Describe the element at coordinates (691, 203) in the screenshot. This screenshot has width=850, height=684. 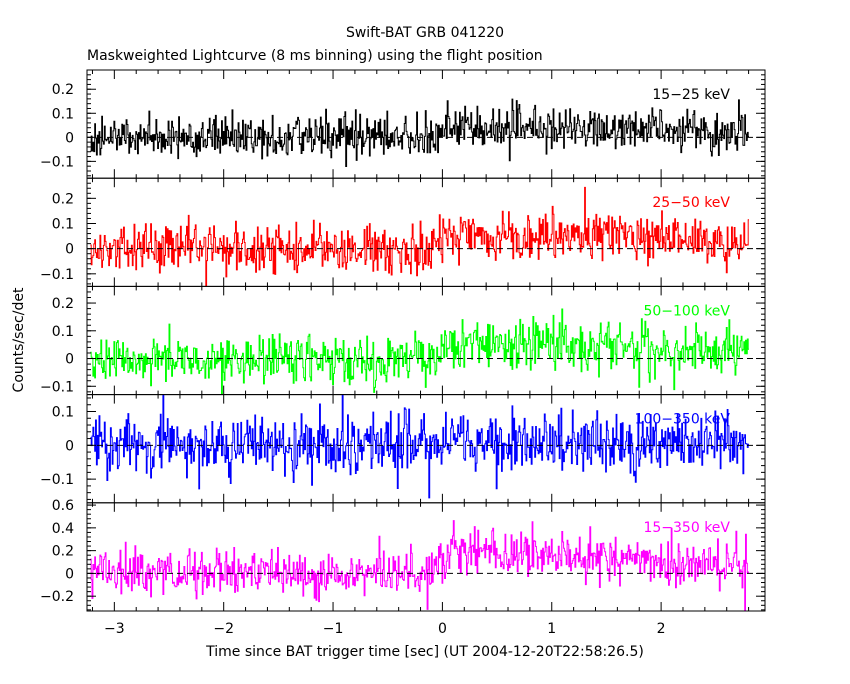
I see `band-label-1: 25−50 keV` at that location.